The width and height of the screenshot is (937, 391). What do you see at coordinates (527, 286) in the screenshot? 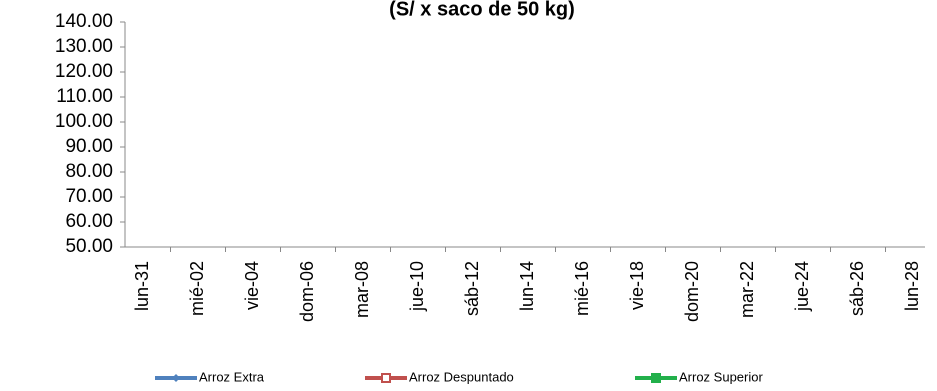
I see `x-tick-label: lun-14` at bounding box center [527, 286].